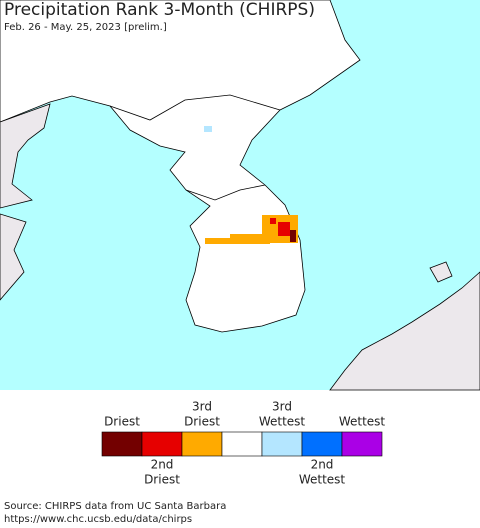  I want to click on japan, so click(404, 331).